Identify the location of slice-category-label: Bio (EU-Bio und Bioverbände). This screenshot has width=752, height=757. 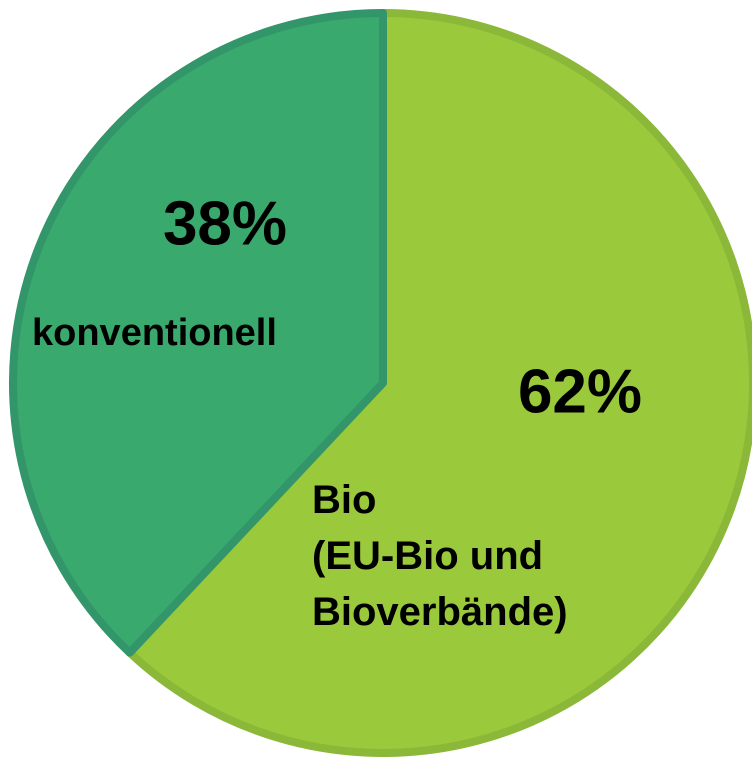
(440, 556).